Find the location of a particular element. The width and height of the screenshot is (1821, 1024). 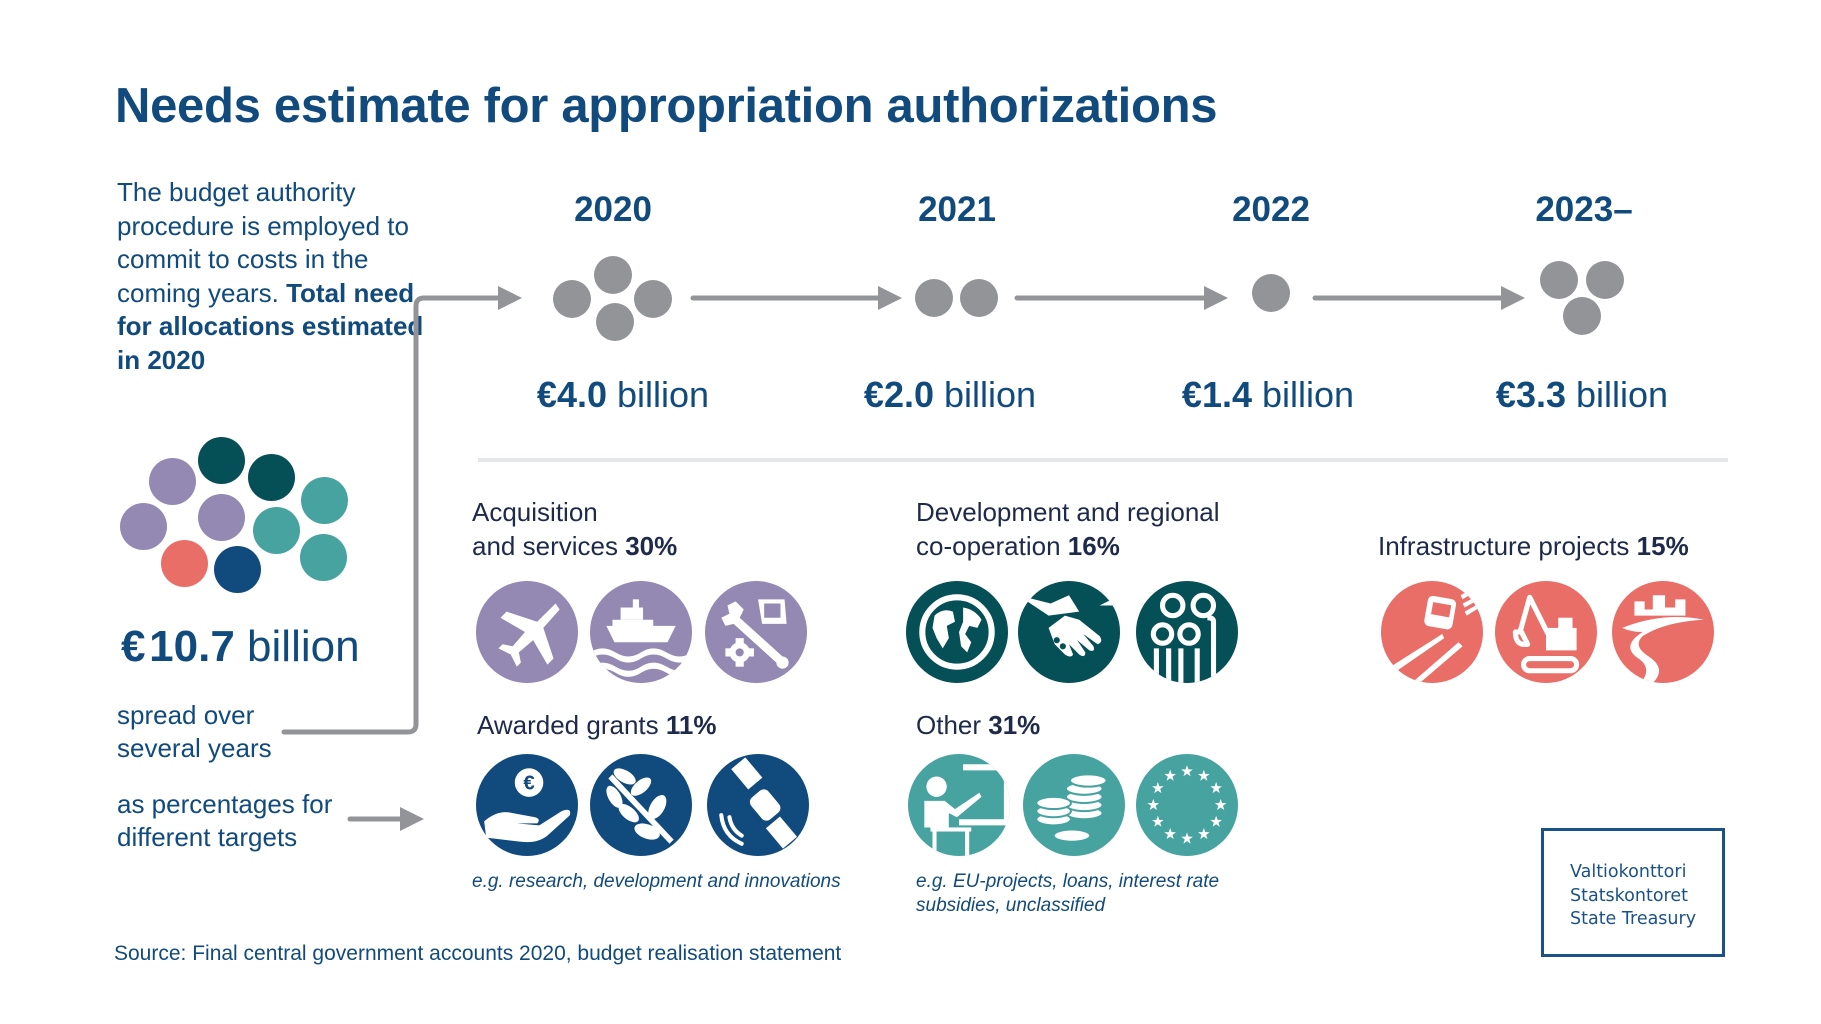

category-other-title: Other 31% is located at coordinates (978, 725).